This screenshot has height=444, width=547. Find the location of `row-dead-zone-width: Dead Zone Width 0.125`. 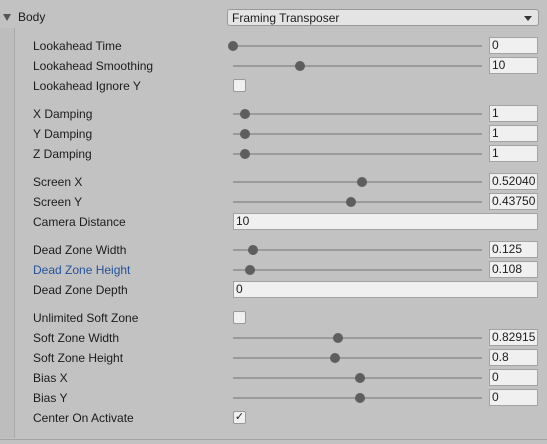

row-dead-zone-width: Dead Zone Width 0.125 is located at coordinates (273, 250).